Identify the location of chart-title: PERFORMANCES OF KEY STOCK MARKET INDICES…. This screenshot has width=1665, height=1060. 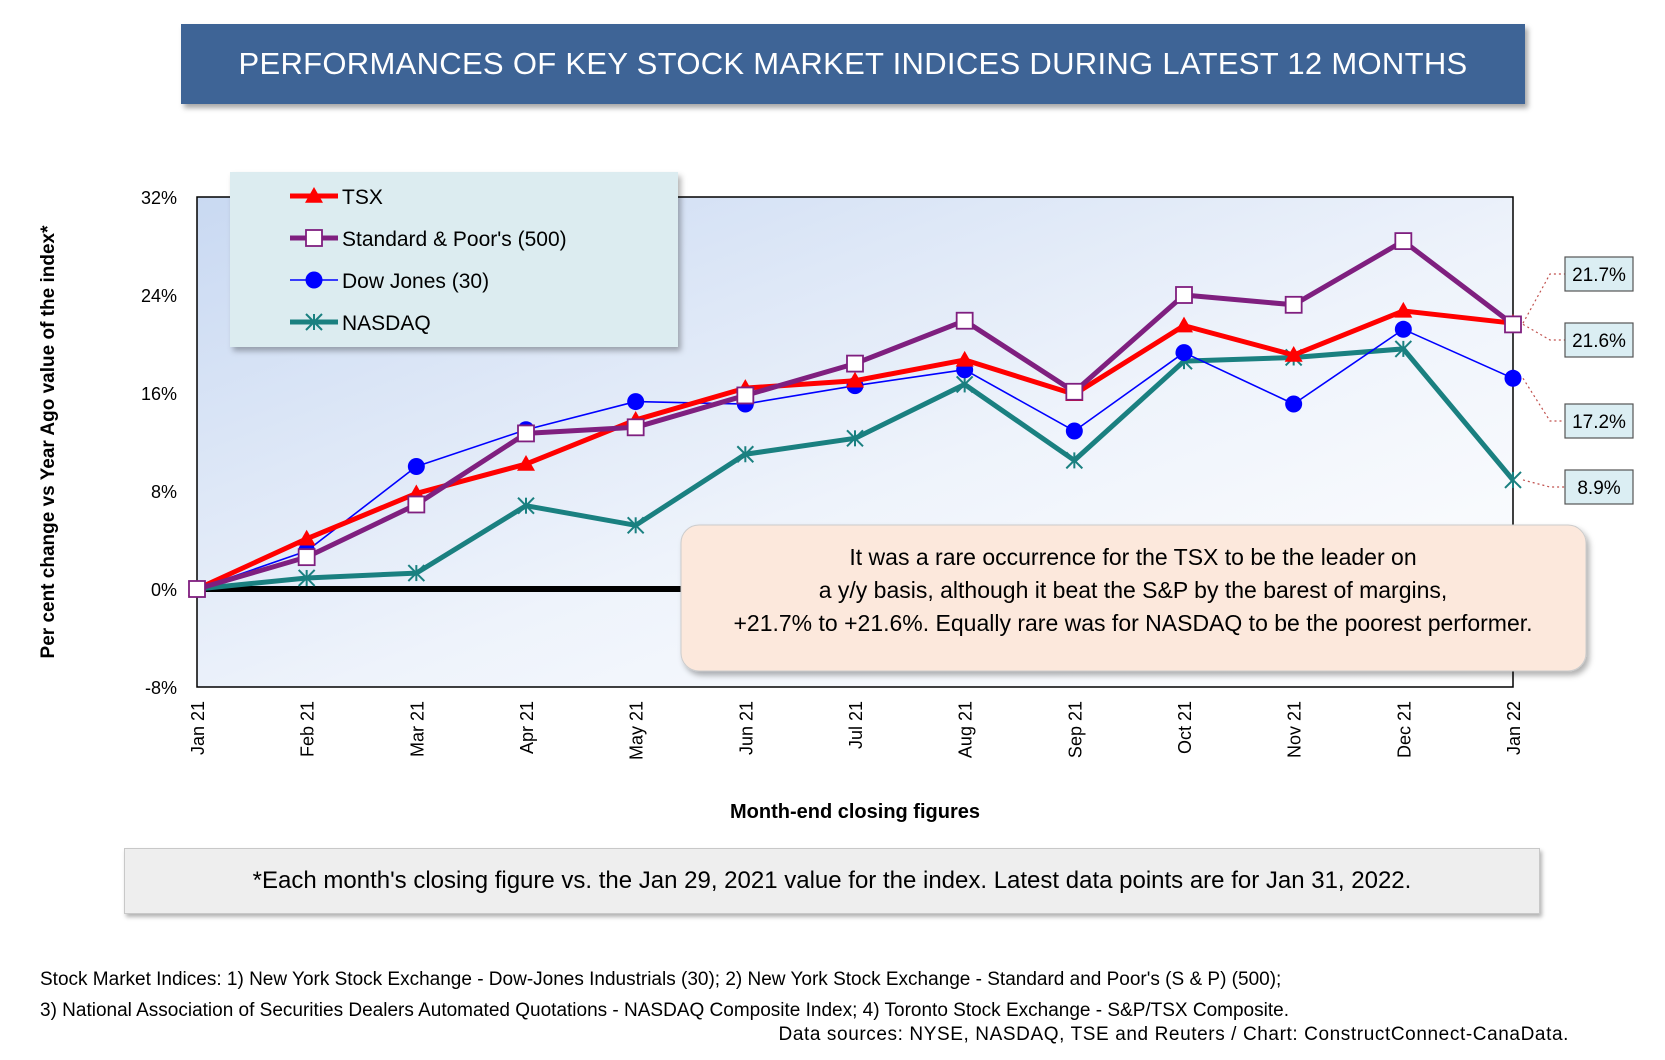
(853, 63).